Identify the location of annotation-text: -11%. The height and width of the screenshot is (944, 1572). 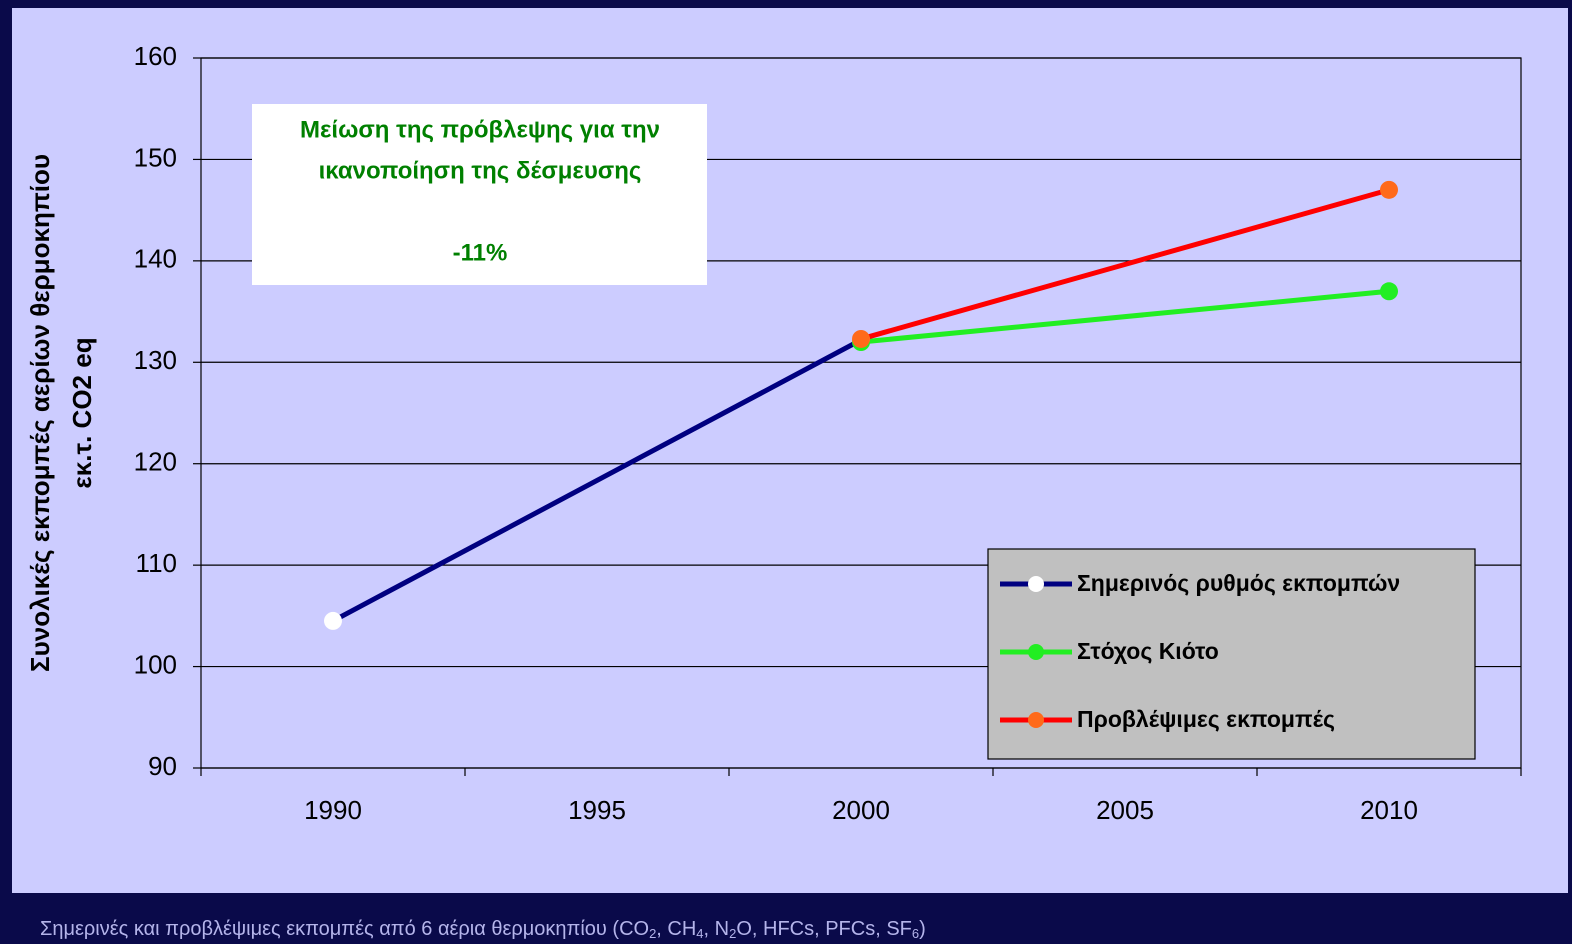
(480, 252).